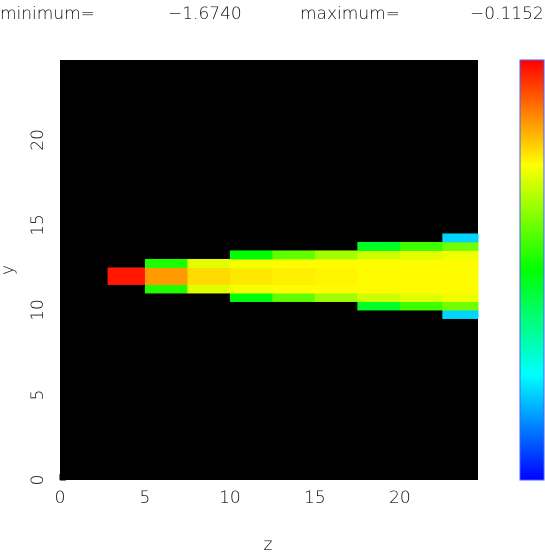 Image resolution: width=545 pixels, height=552 pixels. What do you see at coordinates (145, 498) in the screenshot?
I see `x-tick-label: 5` at bounding box center [145, 498].